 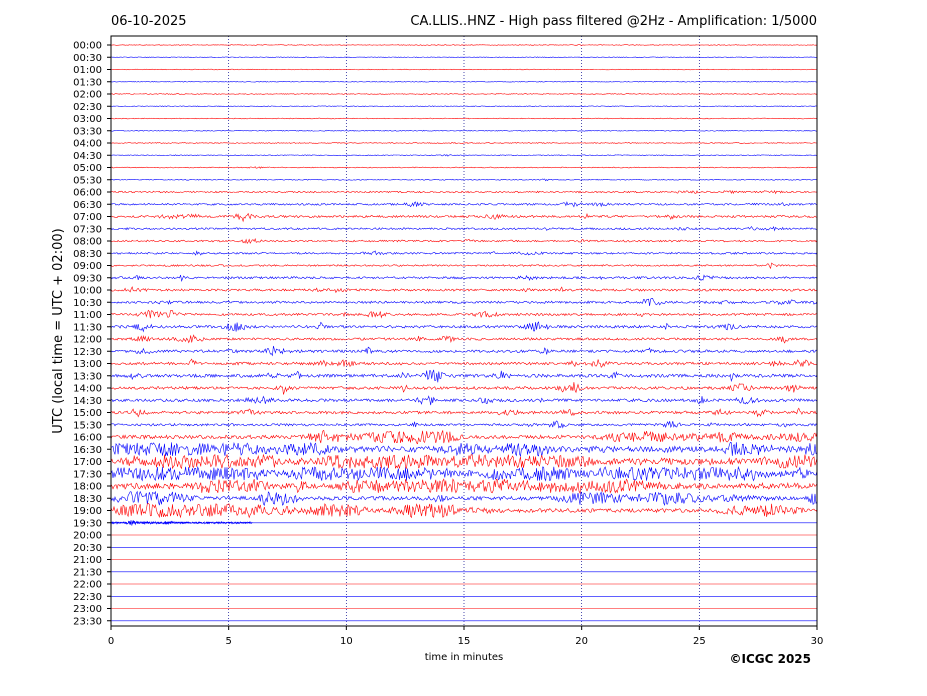 What do you see at coordinates (87, 585) in the screenshot?
I see `y-tick-label: 22:00` at bounding box center [87, 585].